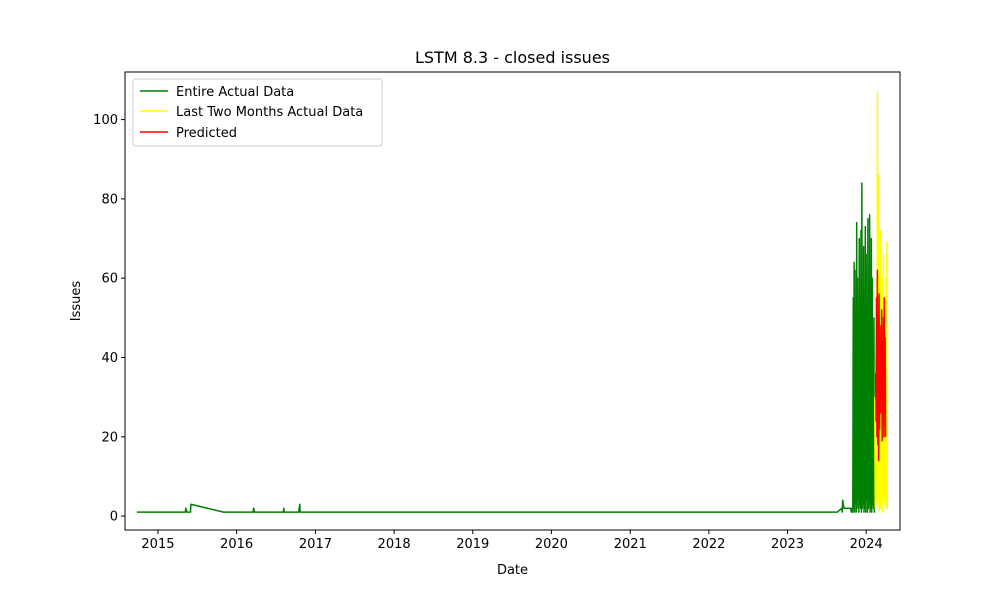 This screenshot has height=600, width=1000. What do you see at coordinates (630, 544) in the screenshot?
I see `x-tick-label: 2021` at bounding box center [630, 544].